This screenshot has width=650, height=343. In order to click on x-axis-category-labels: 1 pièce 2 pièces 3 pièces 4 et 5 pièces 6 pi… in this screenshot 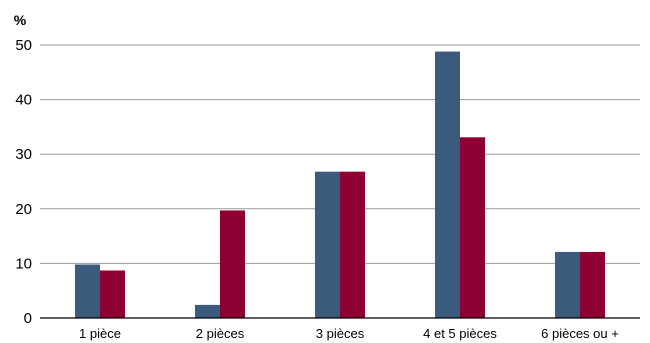, I will do `click(349, 333)`.